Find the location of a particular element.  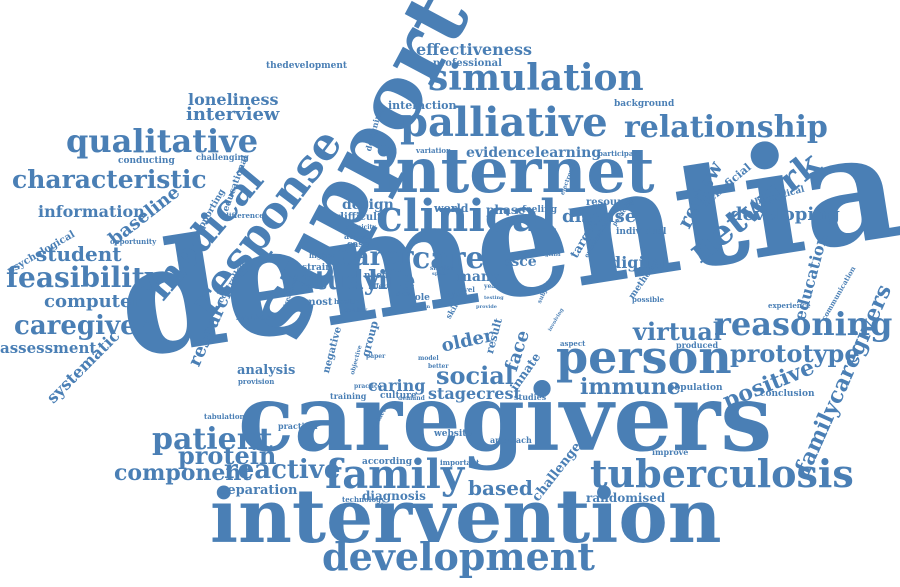

word-role: role is located at coordinates (420, 298).